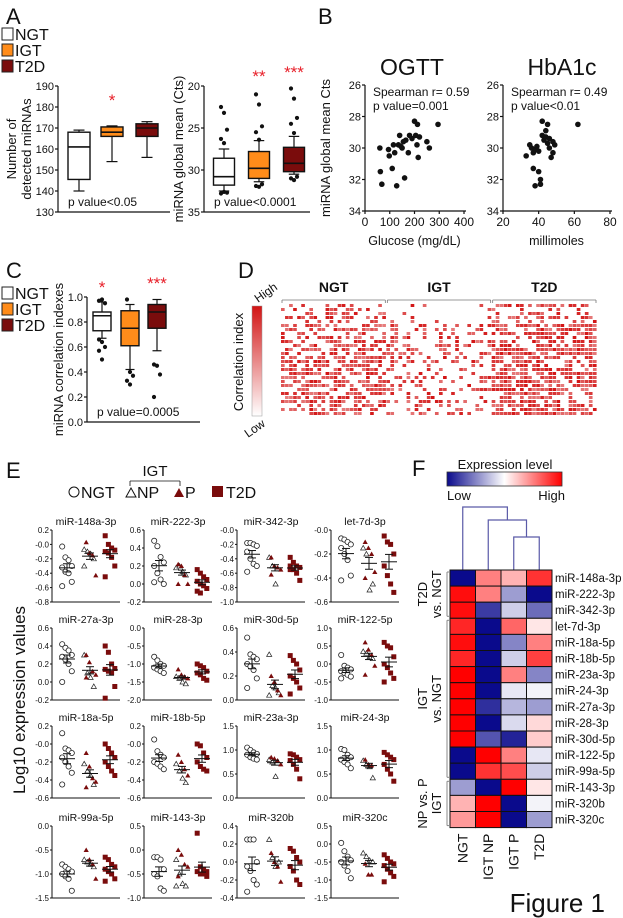 This screenshot has width=623, height=918. I want to click on legend-swatch-igt, so click(7, 50).